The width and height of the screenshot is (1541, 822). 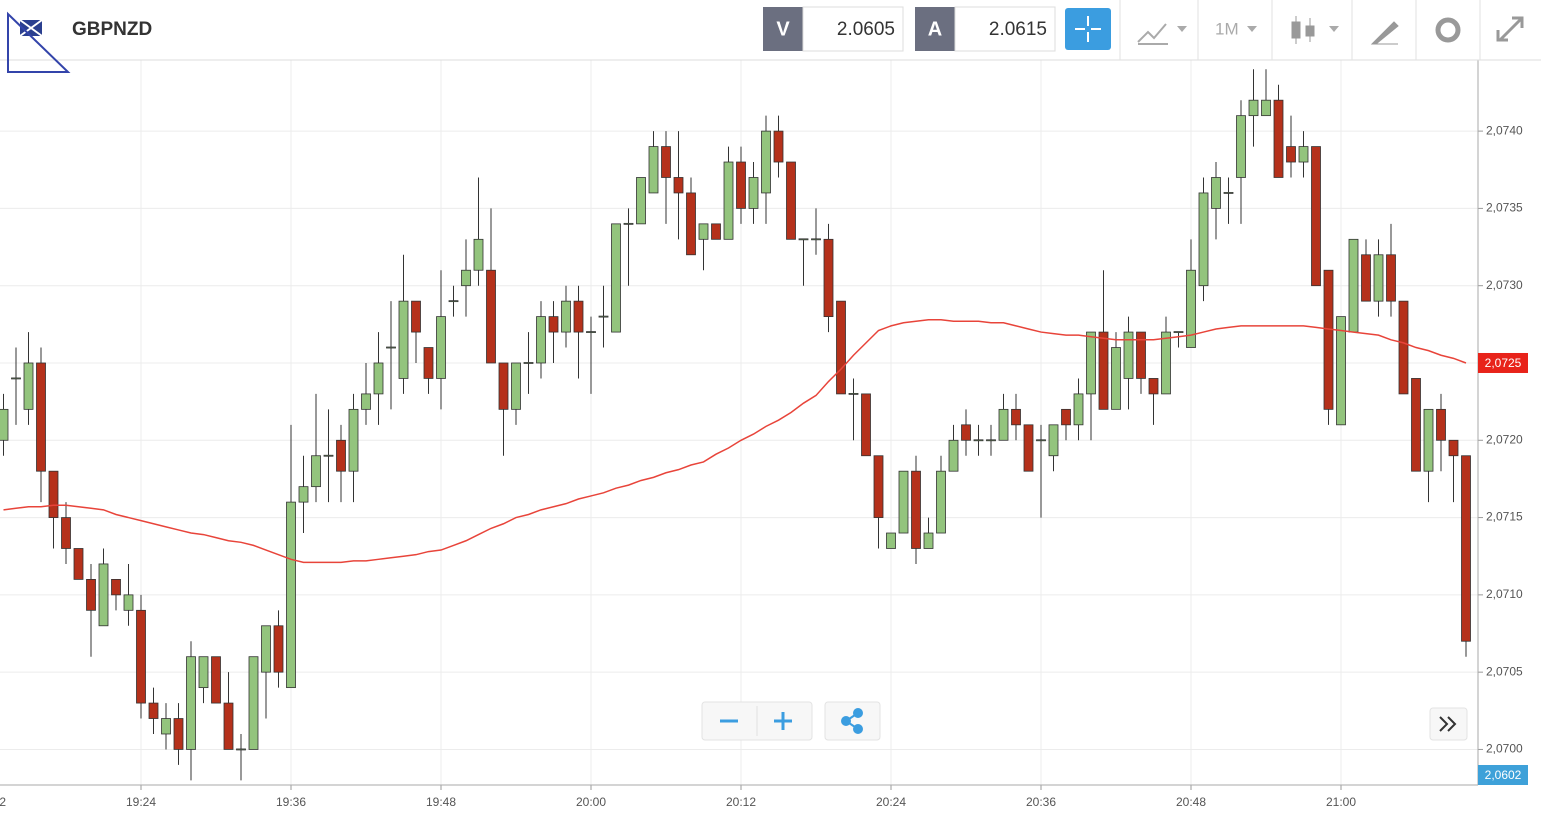 I want to click on crosshair-icon, so click(x=1088, y=29).